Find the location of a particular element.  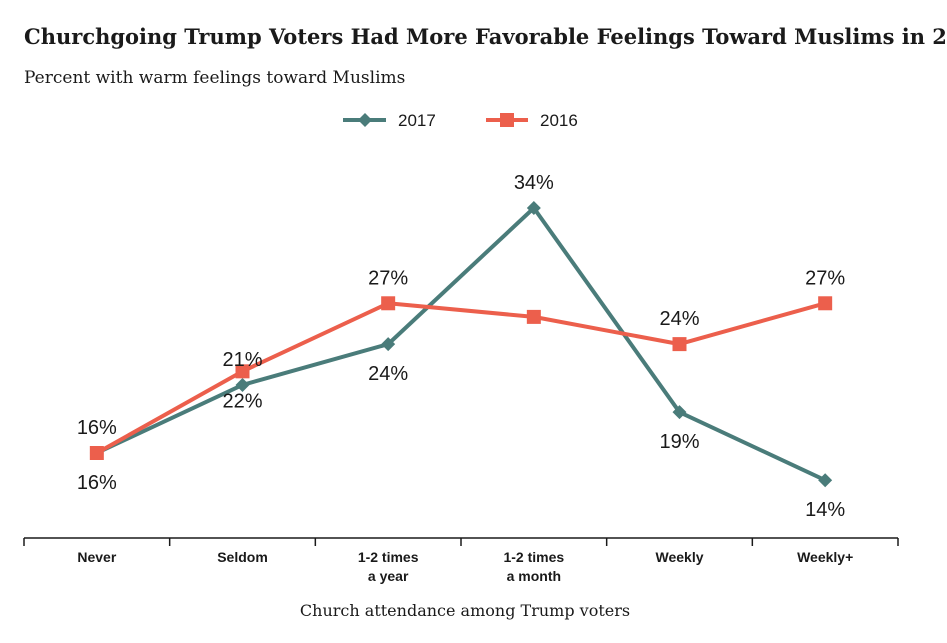

x-tick-label: Never is located at coordinates (96, 557).